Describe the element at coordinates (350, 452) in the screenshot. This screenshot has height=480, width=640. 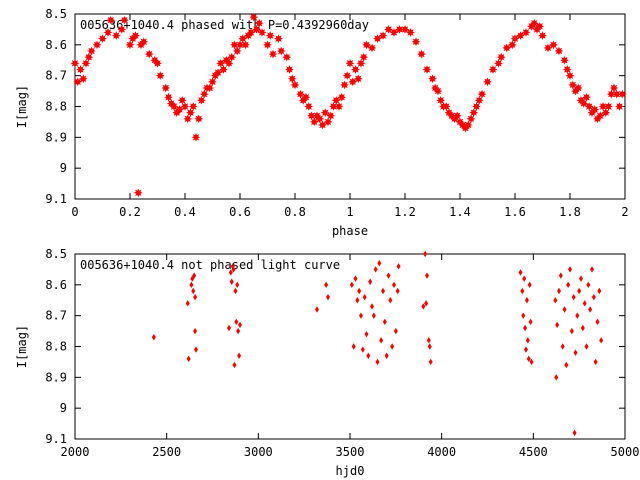
I see `x-tick-label: 3500` at that location.